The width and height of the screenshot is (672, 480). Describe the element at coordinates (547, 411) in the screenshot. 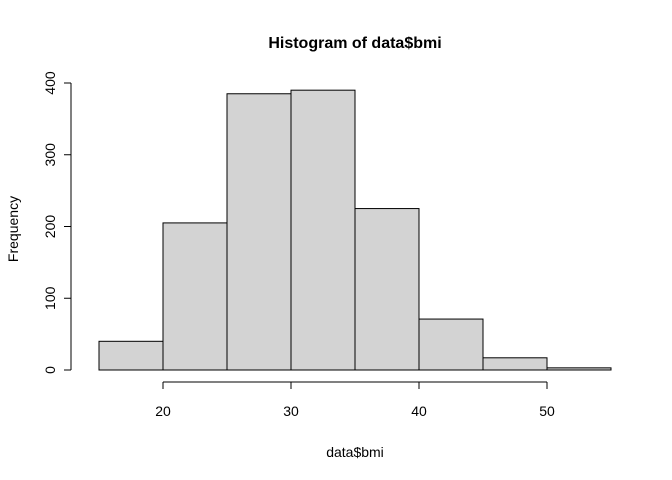

I see `x-tick-label: 50` at that location.